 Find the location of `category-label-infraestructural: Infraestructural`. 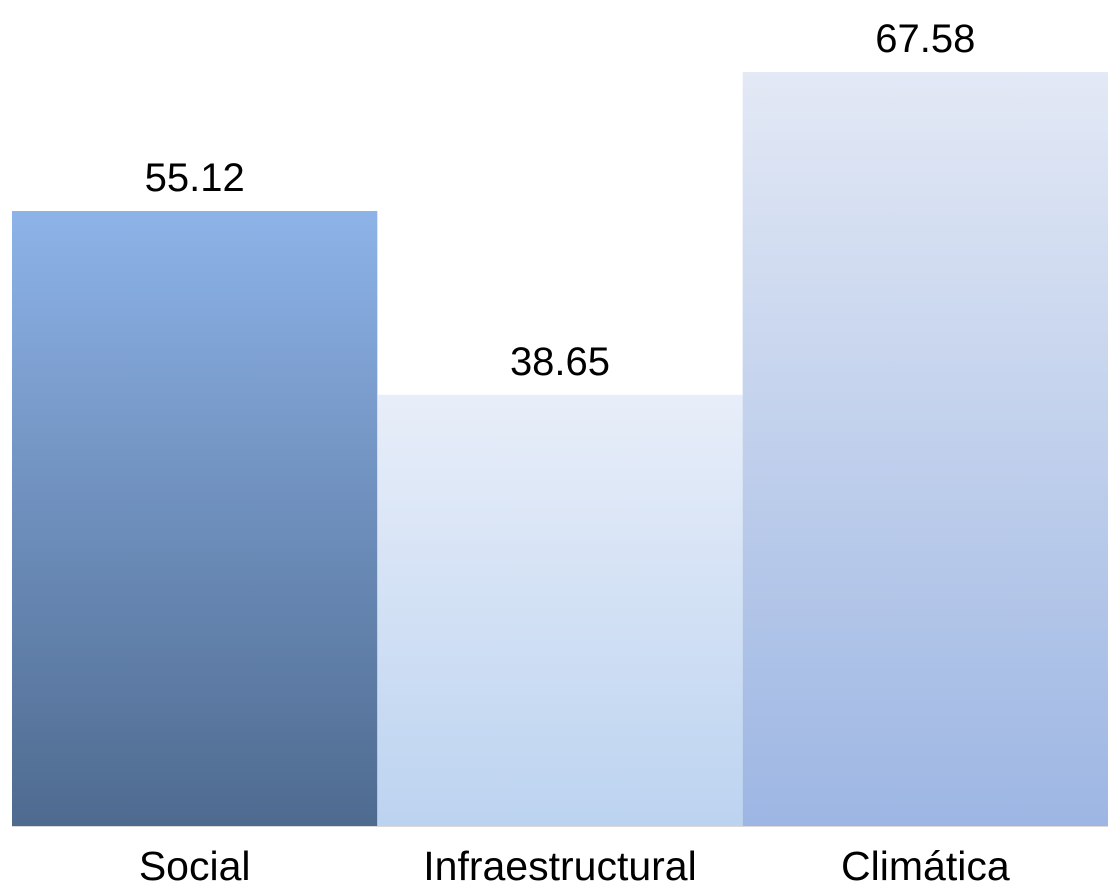

category-label-infraestructural: Infraestructural is located at coordinates (559, 865).